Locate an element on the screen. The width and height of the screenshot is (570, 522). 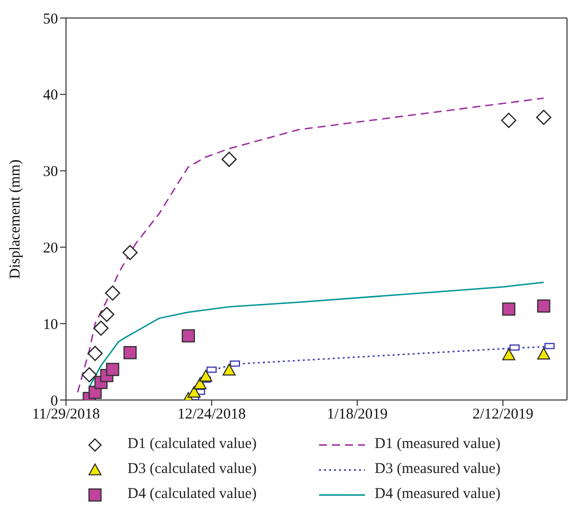
legend-label: D1 (calculated value) is located at coordinates (192, 444).